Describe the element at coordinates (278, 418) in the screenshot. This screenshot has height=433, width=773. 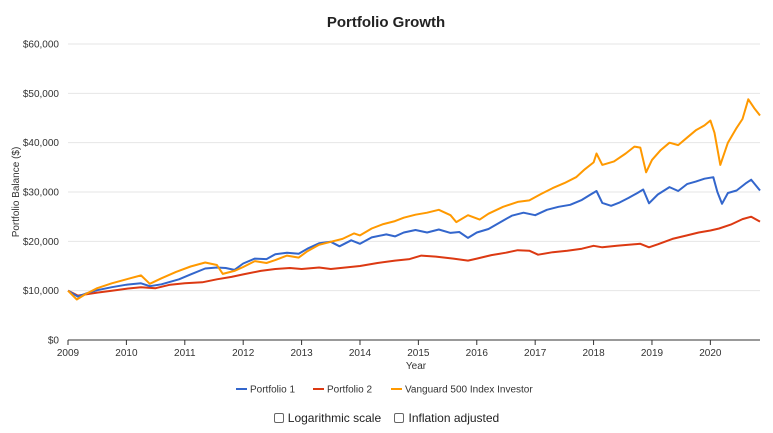
I see `log-scale-checkbox` at that location.